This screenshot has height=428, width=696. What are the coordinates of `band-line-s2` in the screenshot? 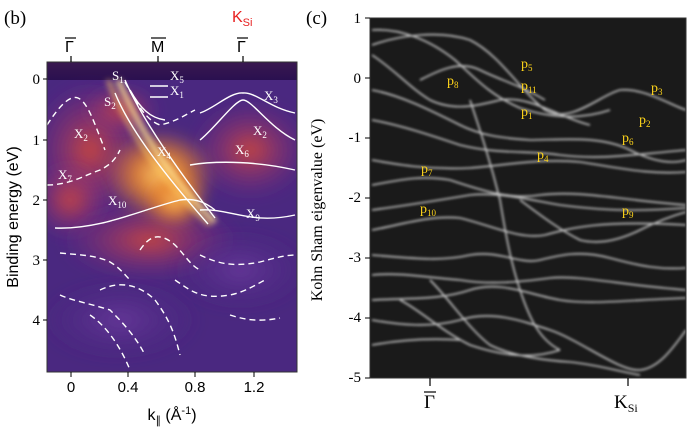 It's located at (161, 158).